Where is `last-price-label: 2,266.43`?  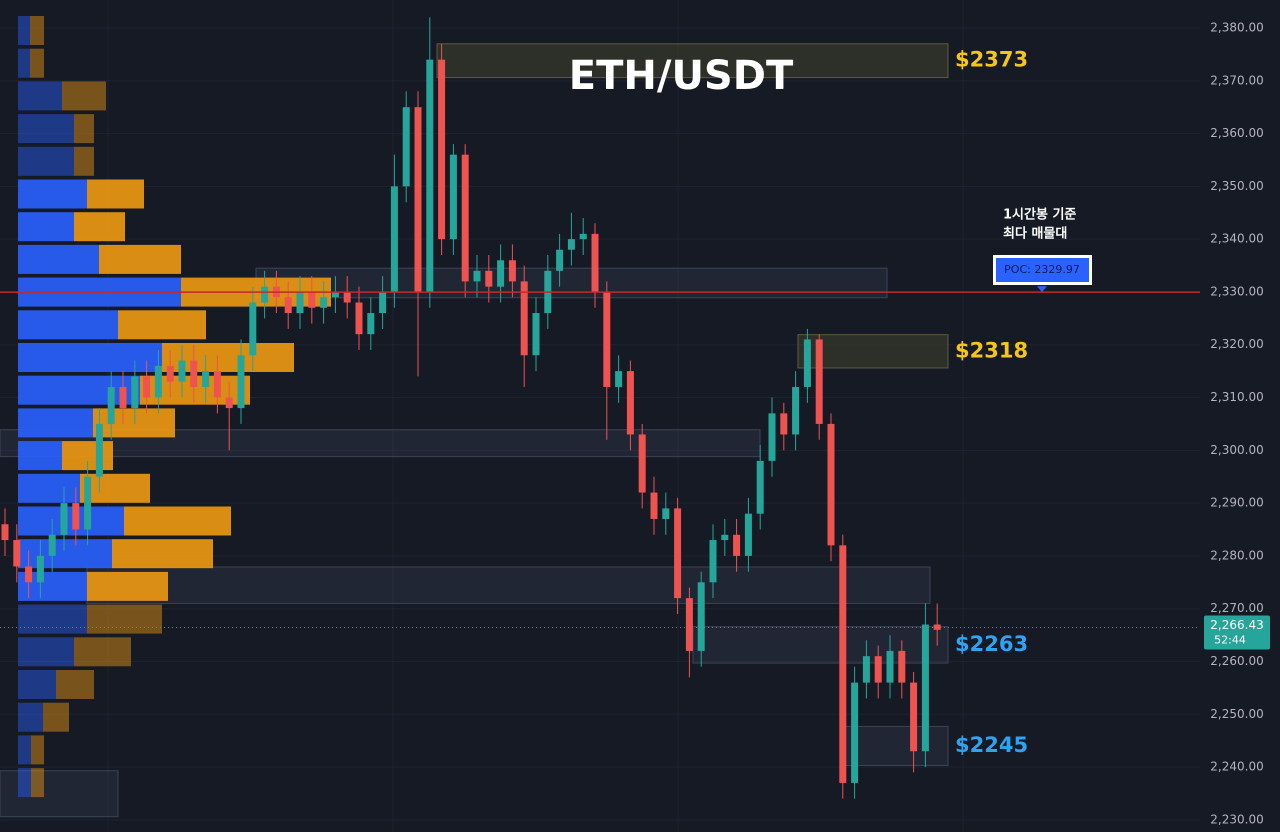
last-price-label: 2,266.43 is located at coordinates (1236, 625).